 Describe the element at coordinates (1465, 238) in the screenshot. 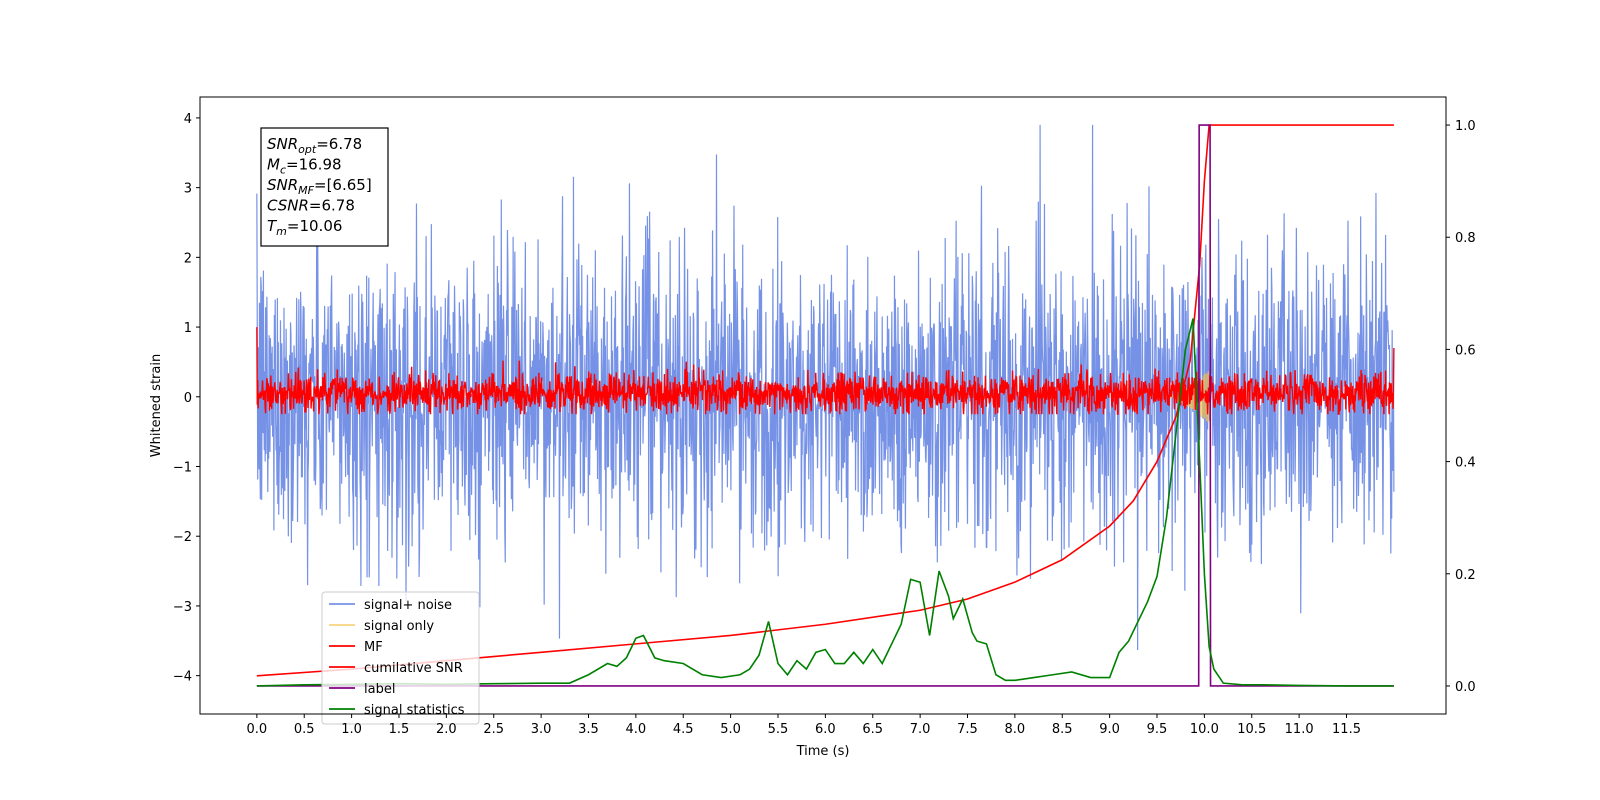

I see `y2-tick-label: 0.8` at that location.